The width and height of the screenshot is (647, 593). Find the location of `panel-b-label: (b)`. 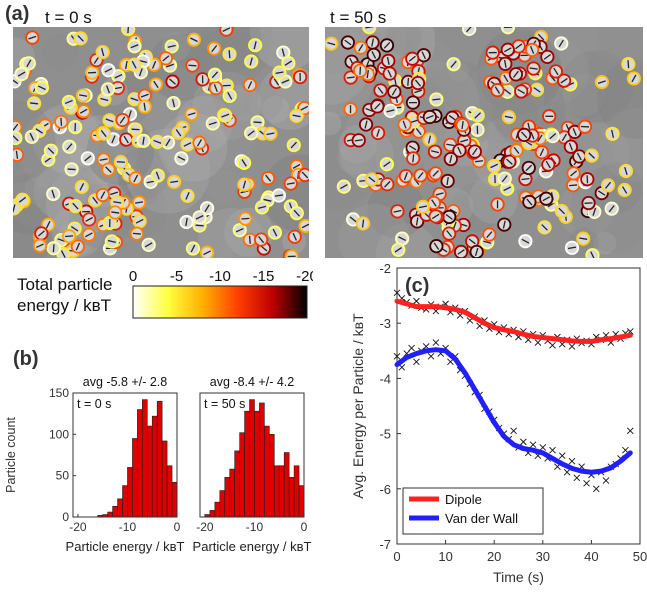

panel-b-label: (b) is located at coordinates (26, 359).